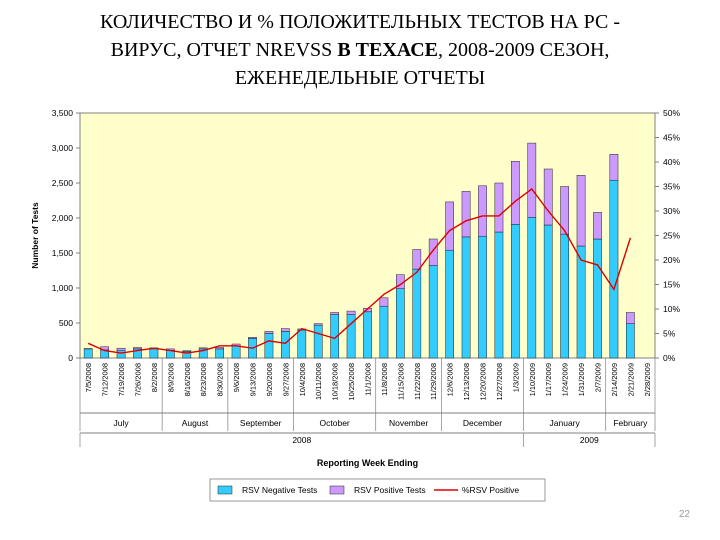  What do you see at coordinates (285, 379) in the screenshot?
I see `x-tick-label: 9/27/2008` at bounding box center [285, 379].